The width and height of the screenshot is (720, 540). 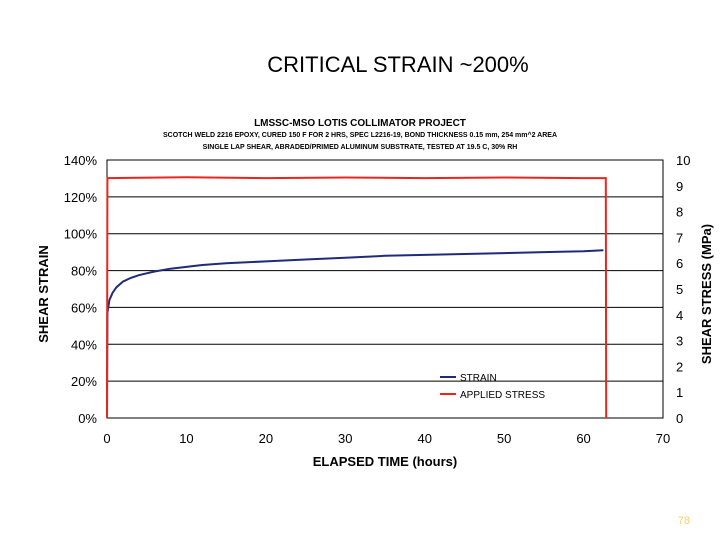 What do you see at coordinates (683, 160) in the screenshot?
I see `y2-tick-label: 10` at bounding box center [683, 160].